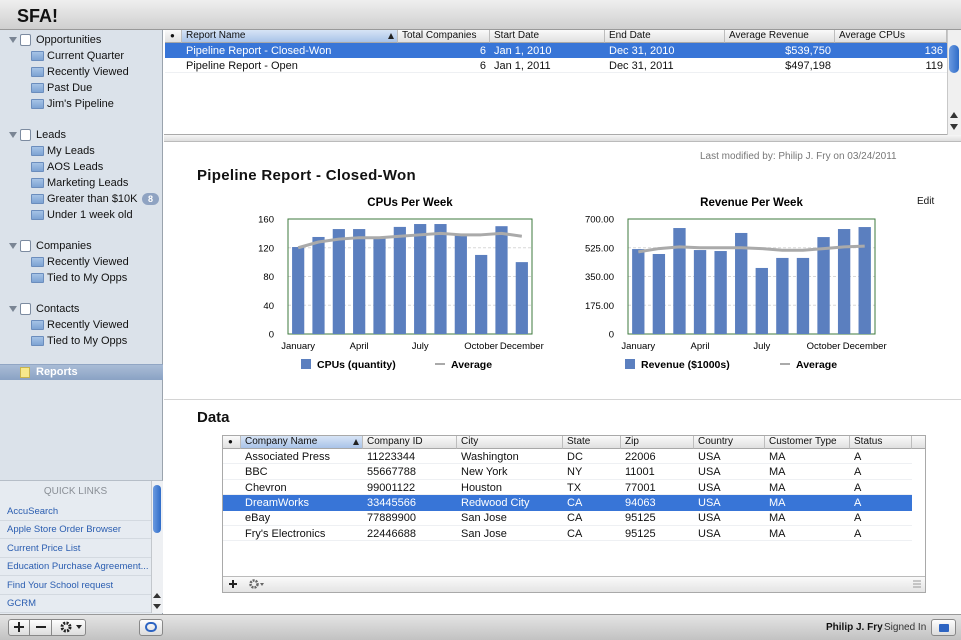 The width and height of the screenshot is (961, 640). What do you see at coordinates (640, 456) in the screenshot?
I see `table-cell: 22006` at bounding box center [640, 456].